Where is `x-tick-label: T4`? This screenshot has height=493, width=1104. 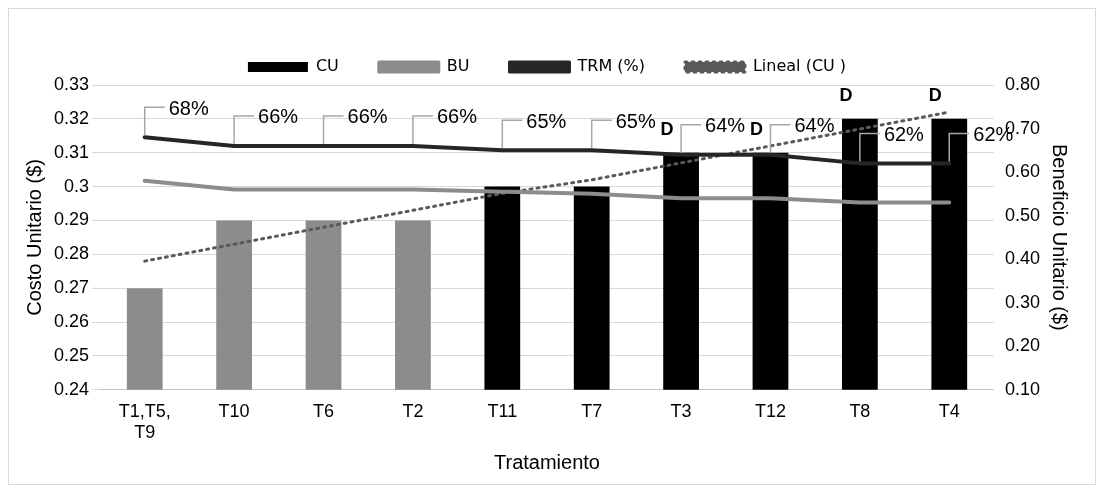 x-tick-label: T4 is located at coordinates (949, 410).